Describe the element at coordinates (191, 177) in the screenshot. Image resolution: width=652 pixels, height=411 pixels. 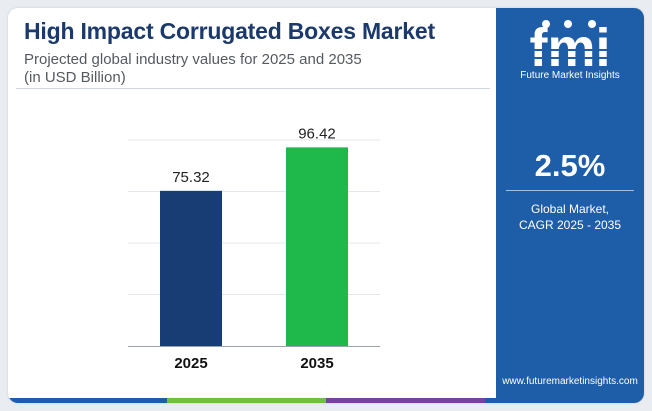
I see `bar-data-label: 75.32` at that location.